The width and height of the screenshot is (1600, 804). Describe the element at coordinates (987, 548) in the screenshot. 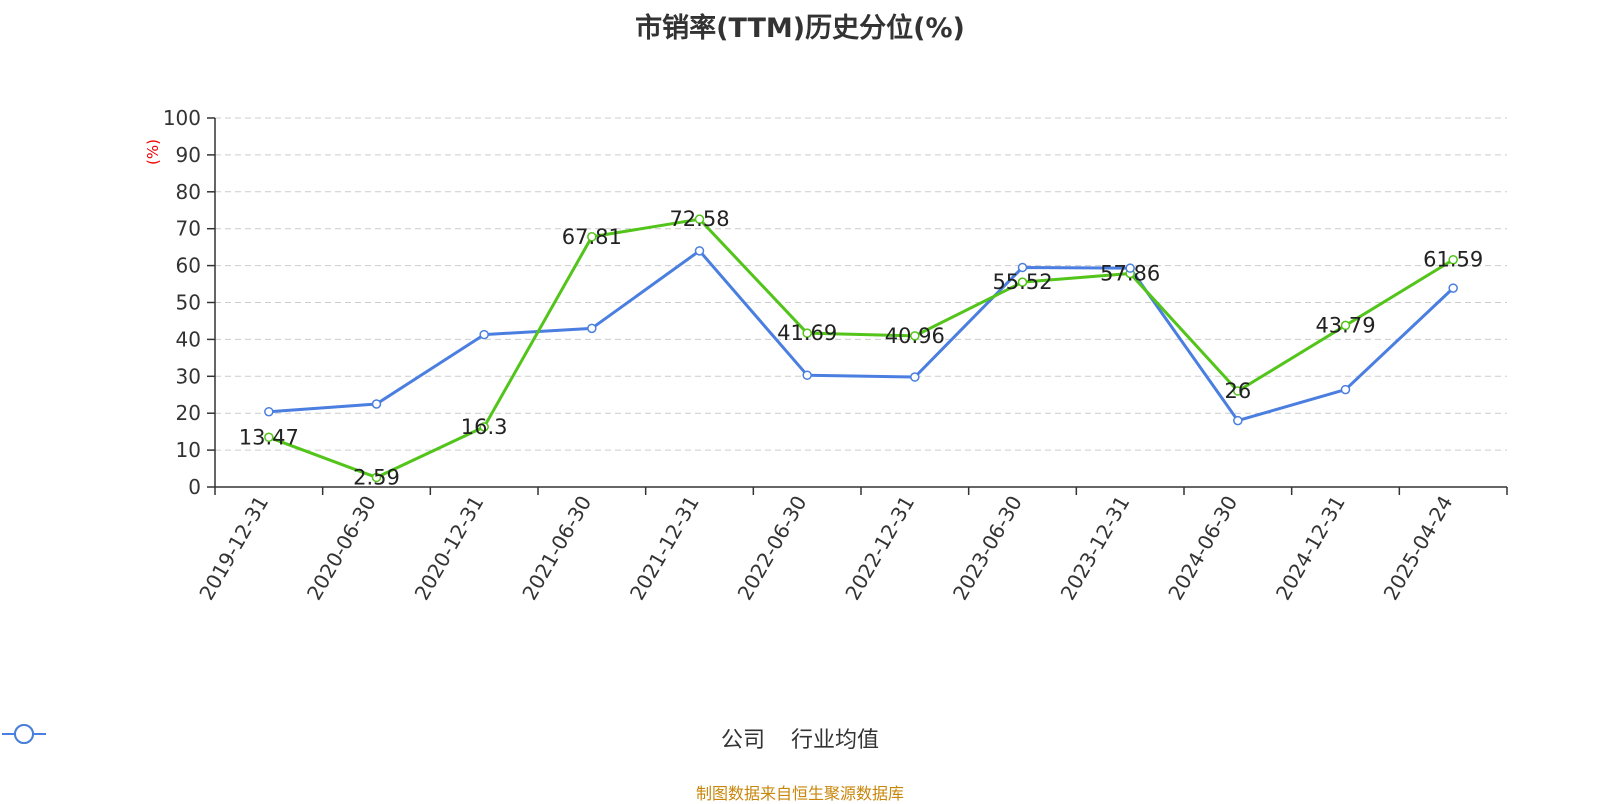

I see `x-tick-label: 2023-06-30` at that location.